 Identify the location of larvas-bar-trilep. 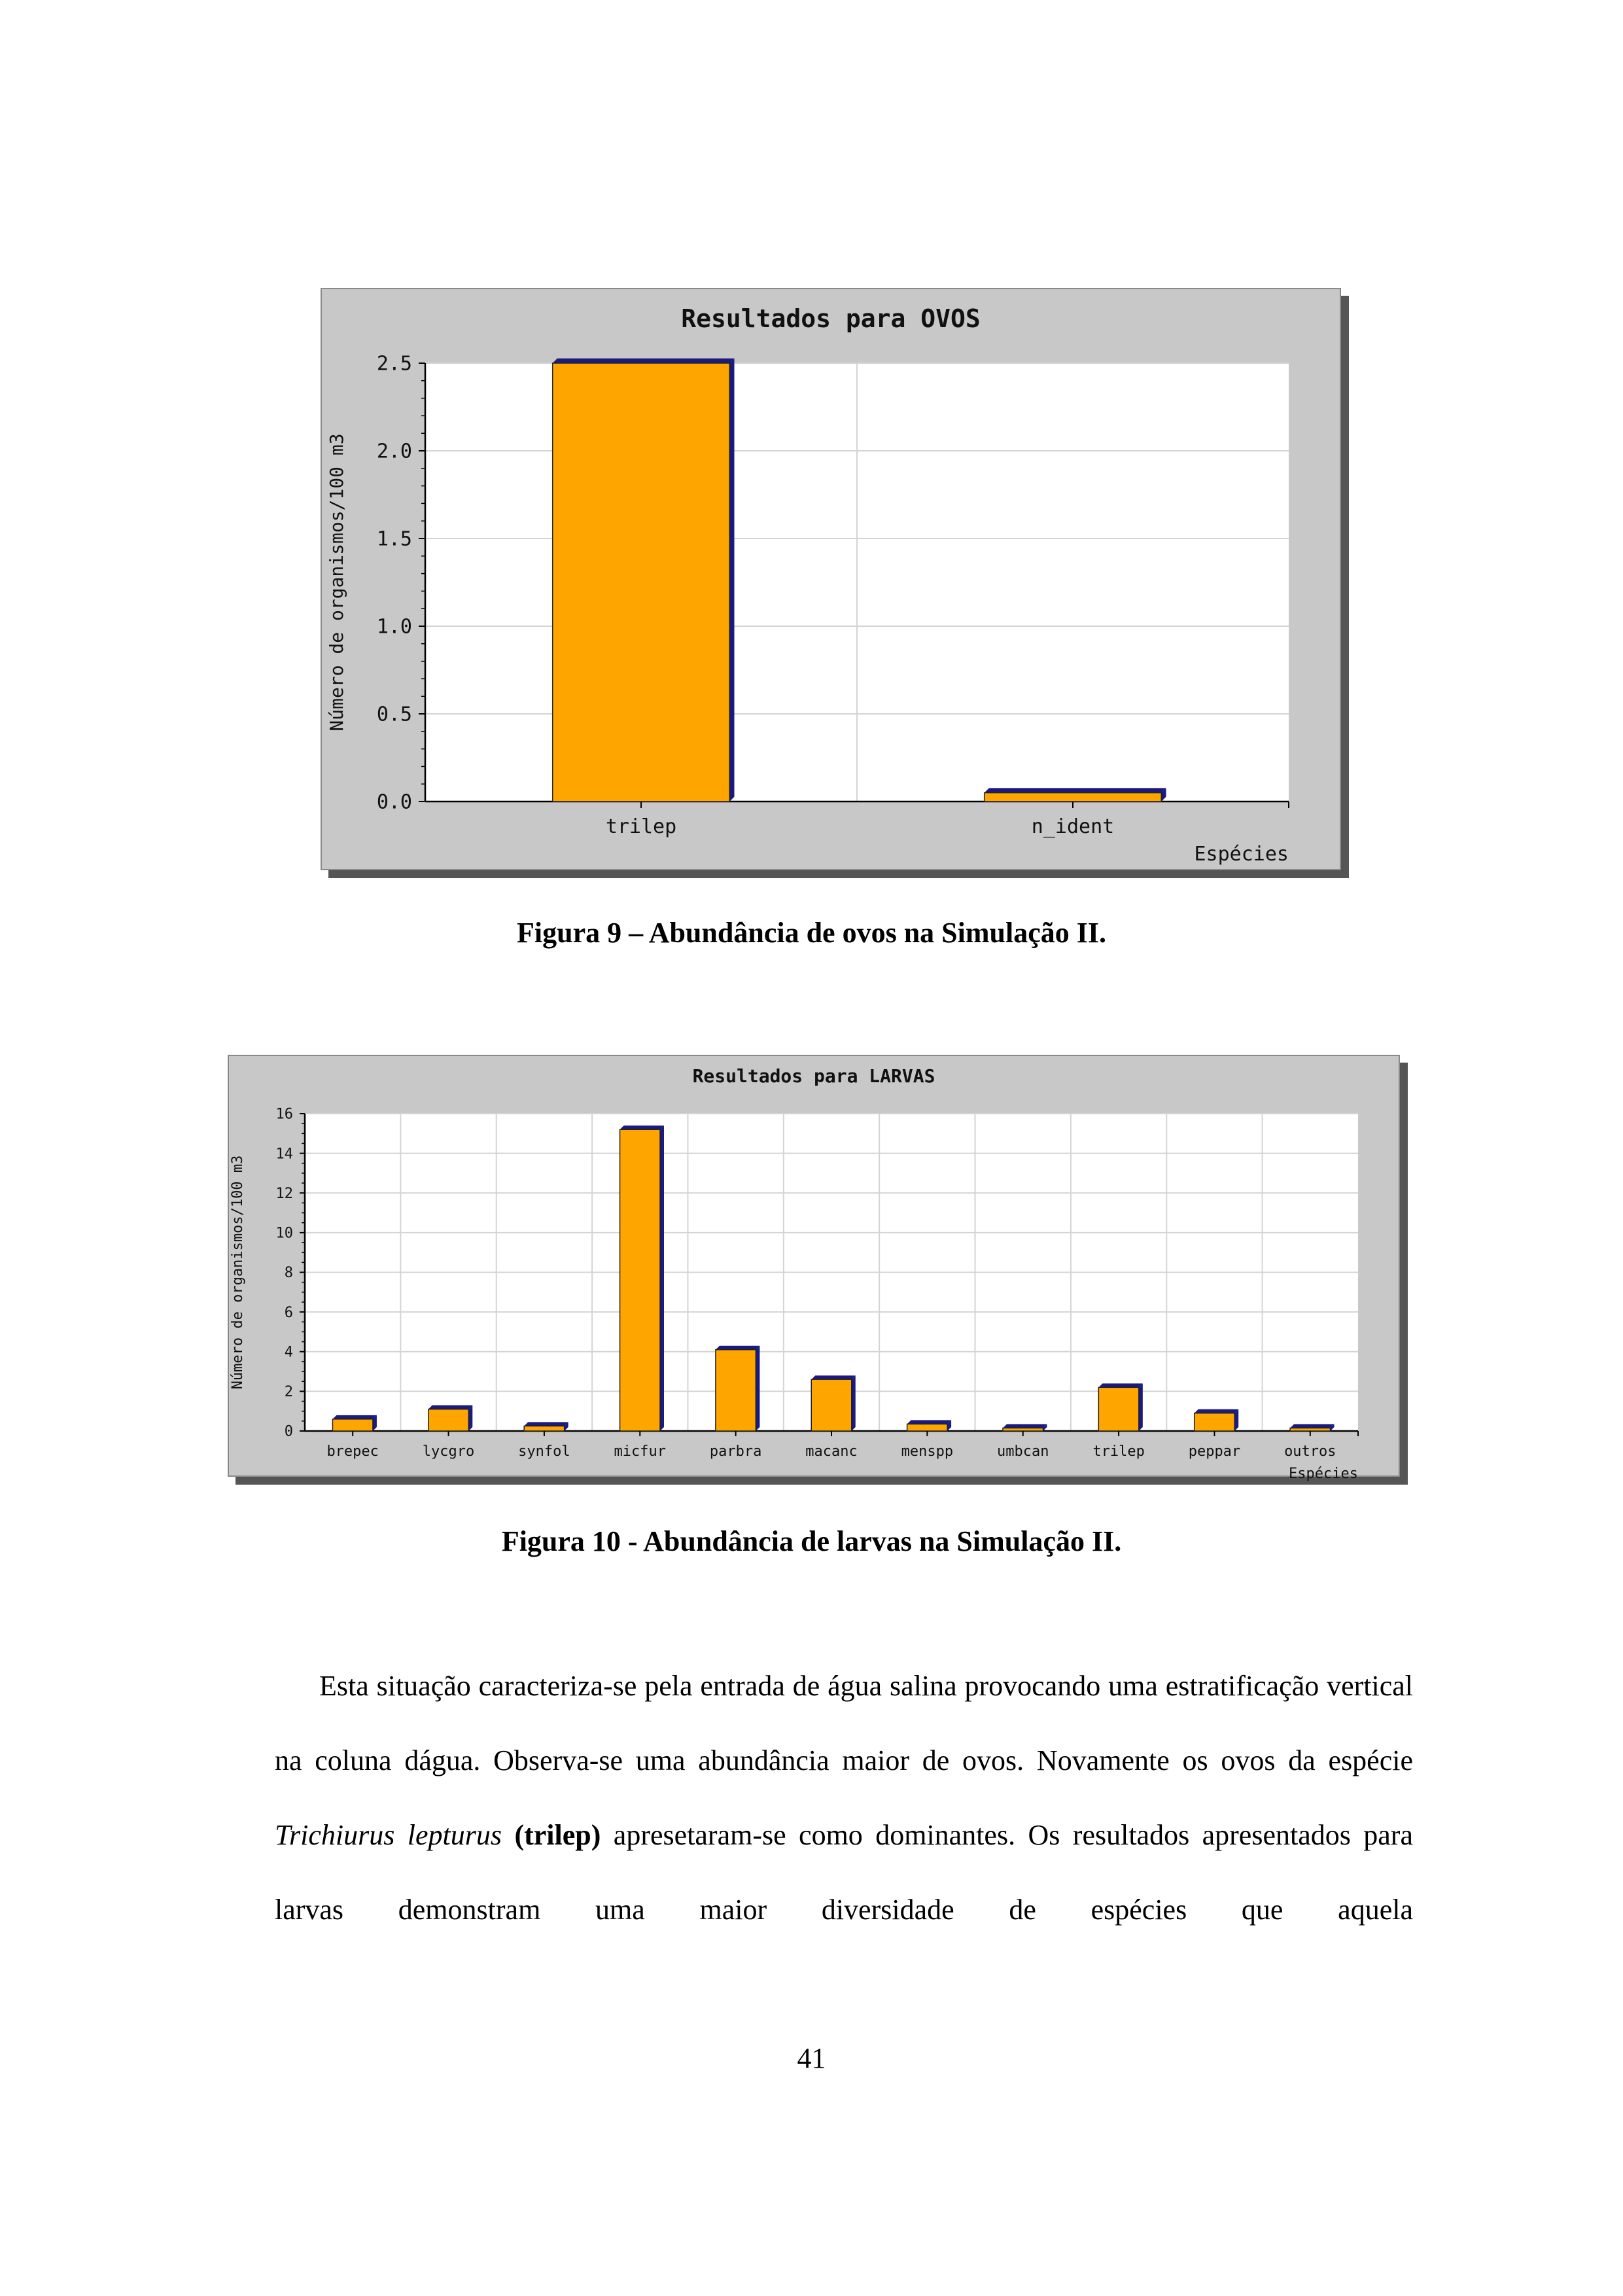
(1119, 1409).